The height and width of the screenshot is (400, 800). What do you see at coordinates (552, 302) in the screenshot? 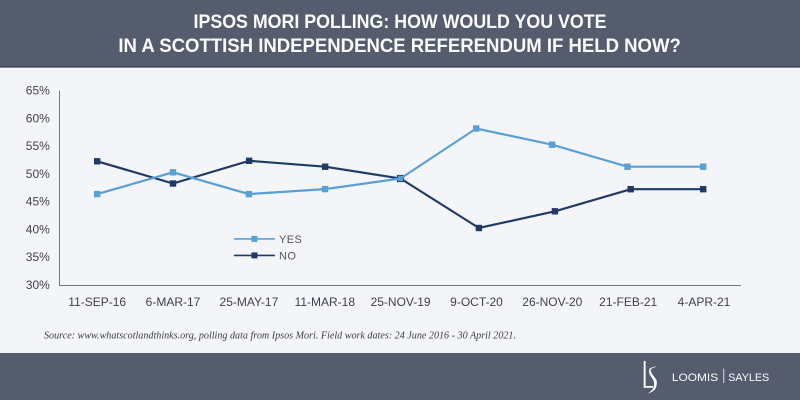
I see `svg-text: 26-NOV-20` at bounding box center [552, 302].